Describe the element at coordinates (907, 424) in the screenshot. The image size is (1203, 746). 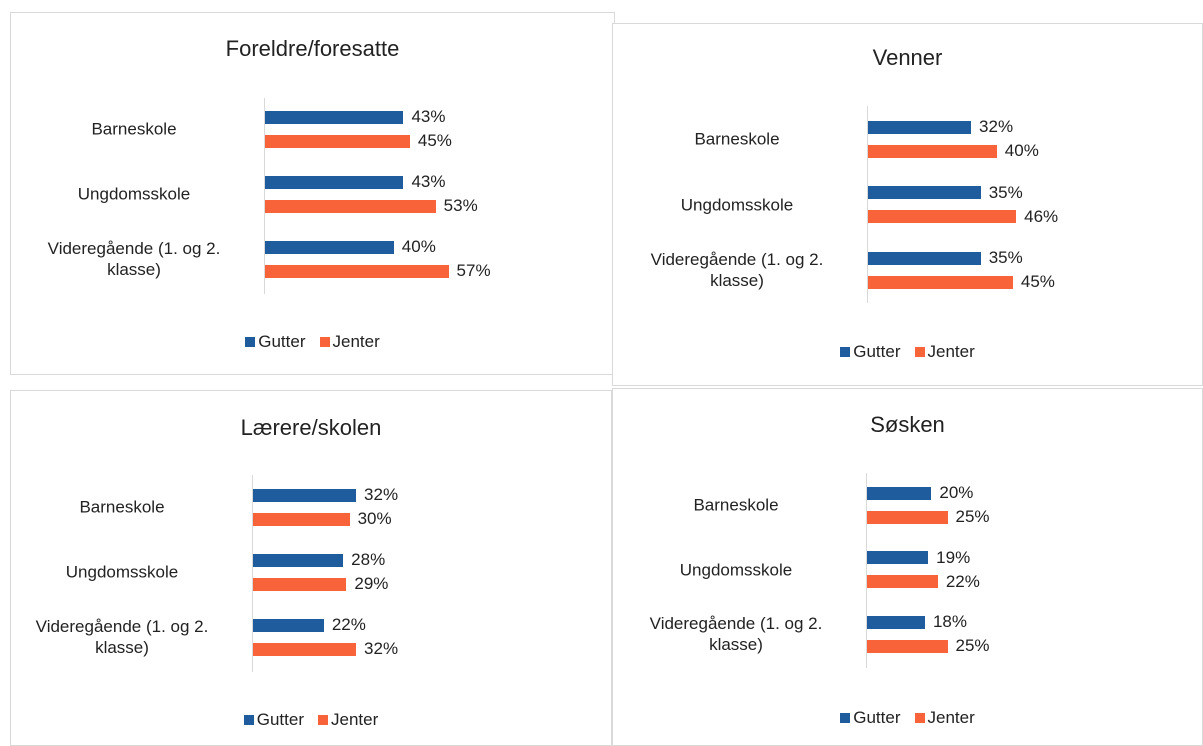
I see `chart-title: Søsken` at that location.